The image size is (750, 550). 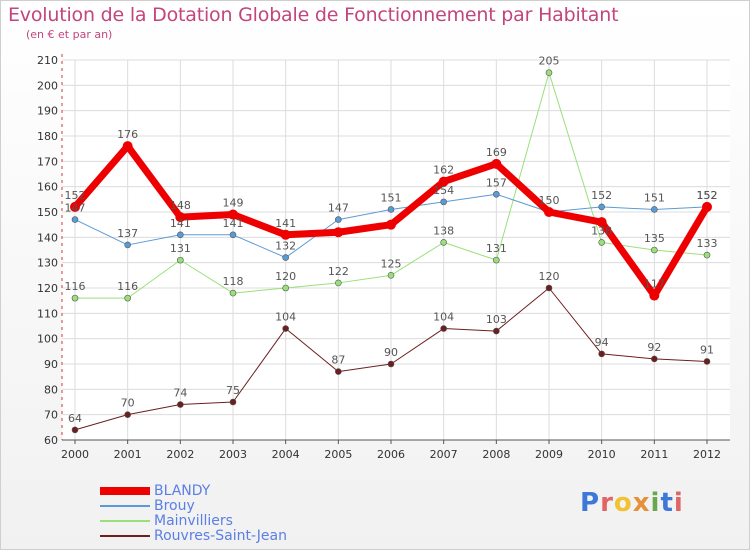 What do you see at coordinates (128, 454) in the screenshot?
I see `x-tick-label: 2001` at bounding box center [128, 454].